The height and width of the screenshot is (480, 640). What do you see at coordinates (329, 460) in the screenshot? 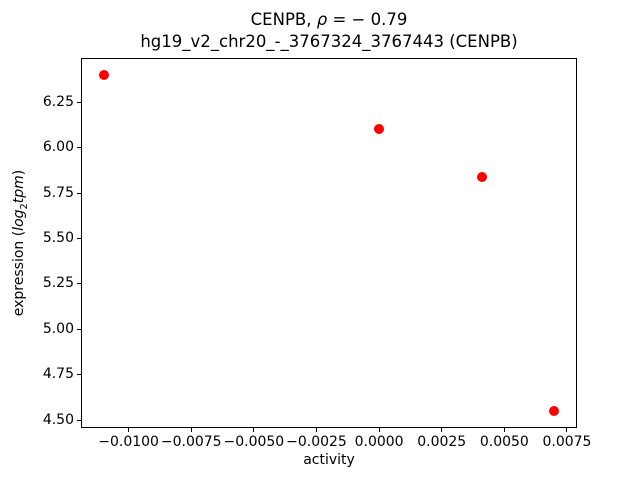
I see `x-axis-label: activity` at bounding box center [329, 460].